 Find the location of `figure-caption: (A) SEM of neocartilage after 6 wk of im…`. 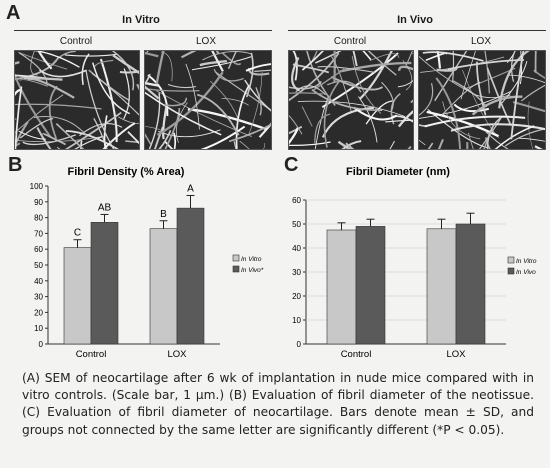

figure-caption: (A) SEM of neocartilage after 6 wk of im… is located at coordinates (278, 404).